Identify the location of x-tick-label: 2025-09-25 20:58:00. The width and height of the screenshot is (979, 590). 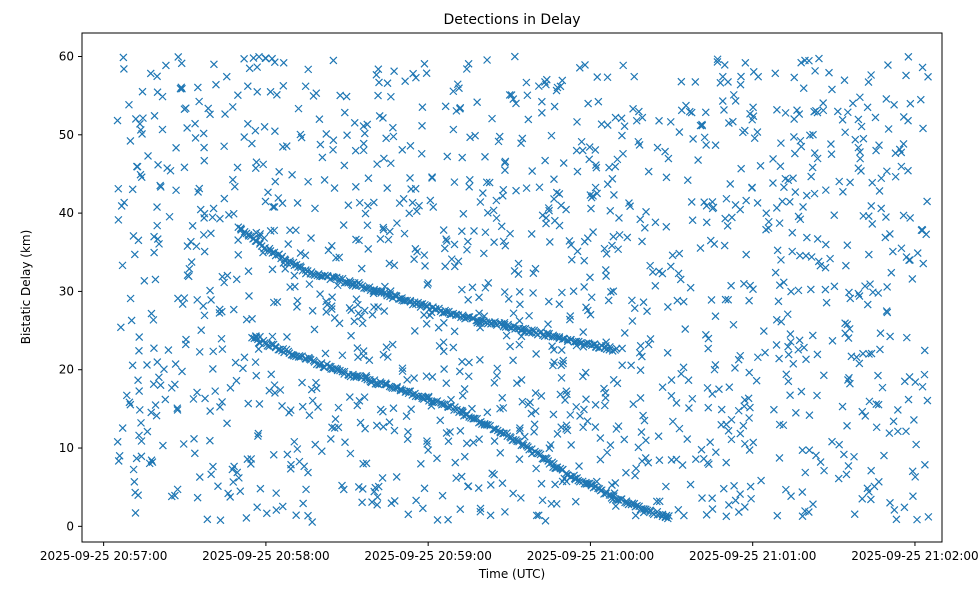
(265, 556).